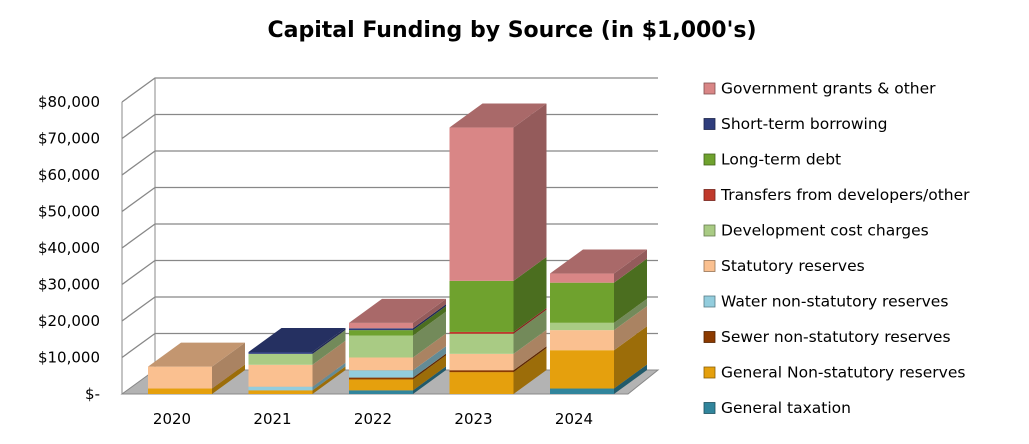 This screenshot has width=1029, height=444. I want to click on x-tick-label: 2023, so click(473, 419).